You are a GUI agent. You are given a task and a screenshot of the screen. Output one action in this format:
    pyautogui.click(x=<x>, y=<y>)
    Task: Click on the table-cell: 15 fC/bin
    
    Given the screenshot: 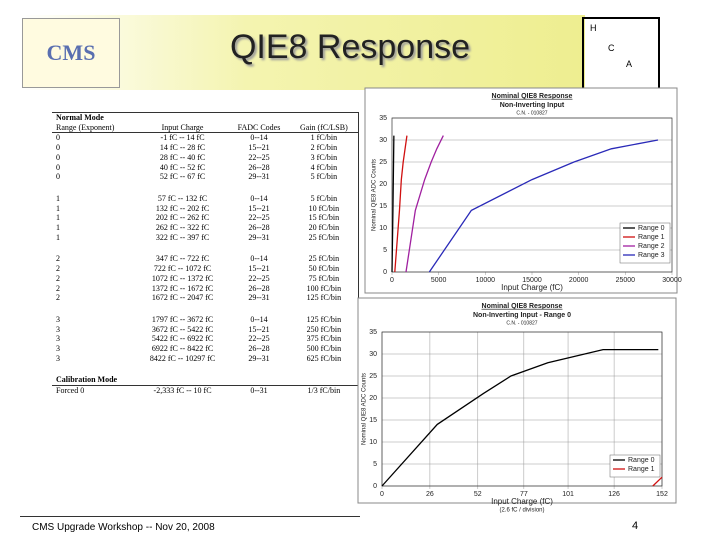 What is the action you would take?
    pyautogui.click(x=324, y=218)
    